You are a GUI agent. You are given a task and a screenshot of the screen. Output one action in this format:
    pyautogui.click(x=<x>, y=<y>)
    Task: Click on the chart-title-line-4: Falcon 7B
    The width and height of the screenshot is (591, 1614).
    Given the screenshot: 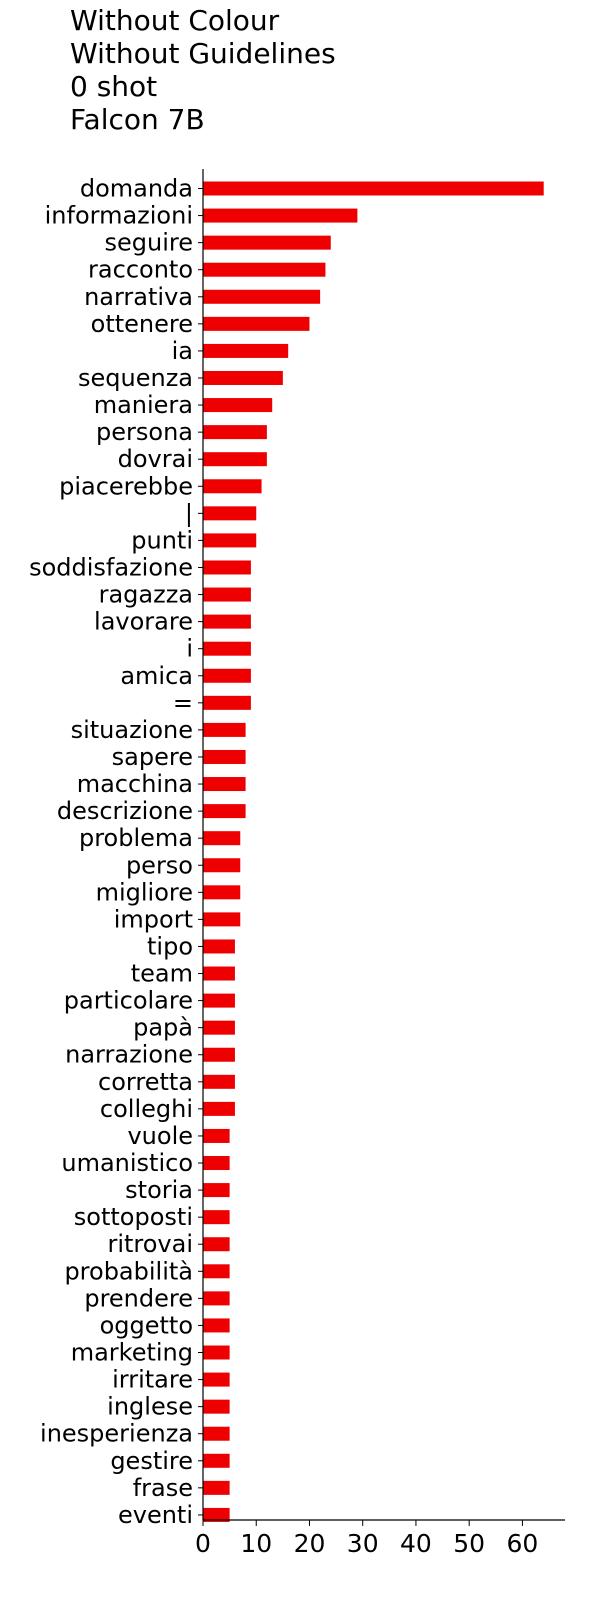 What is the action you would take?
    pyautogui.click(x=137, y=119)
    